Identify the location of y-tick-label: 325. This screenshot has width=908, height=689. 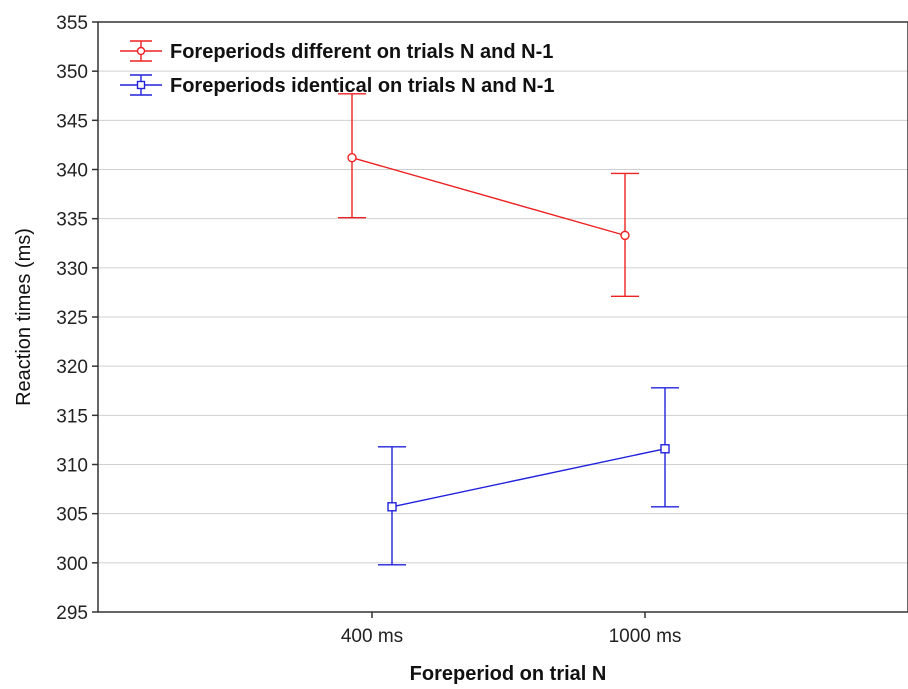
(72, 318).